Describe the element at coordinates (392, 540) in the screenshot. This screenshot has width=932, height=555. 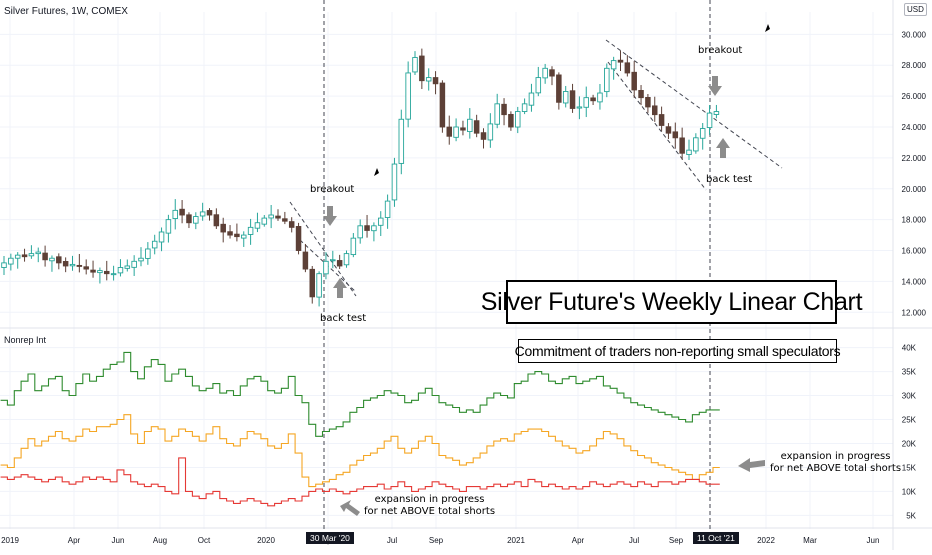
I see `time-tick-label: Jul` at that location.